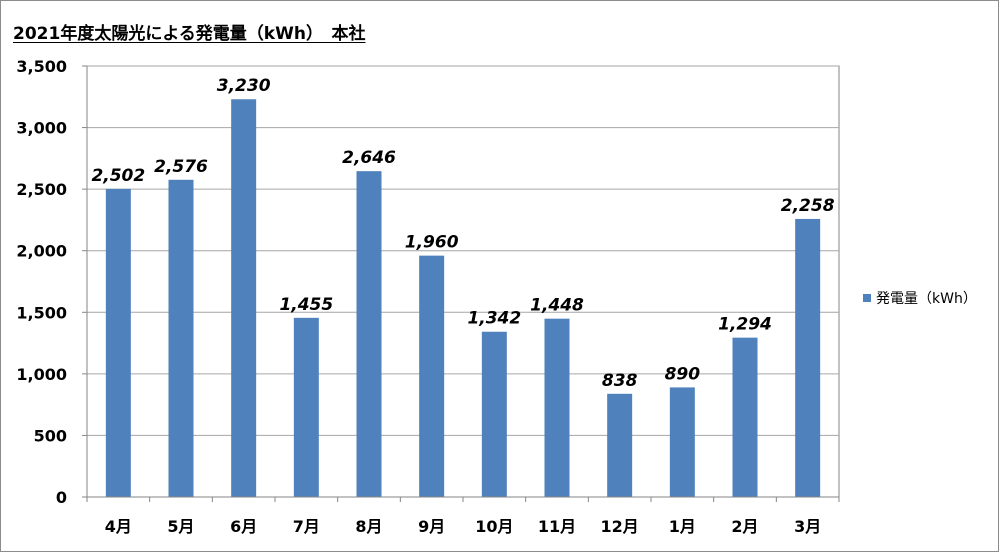 The height and width of the screenshot is (553, 999). Describe the element at coordinates (41, 374) in the screenshot. I see `y-tick-label: 1,000` at that location.